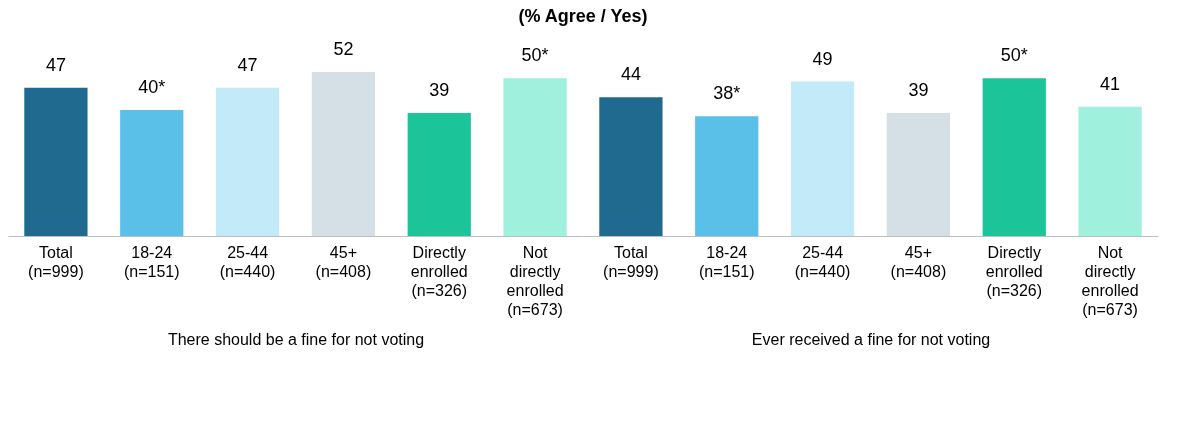 This screenshot has width=1188, height=443. Describe the element at coordinates (727, 93) in the screenshot. I see `data-label: 38*` at that location.